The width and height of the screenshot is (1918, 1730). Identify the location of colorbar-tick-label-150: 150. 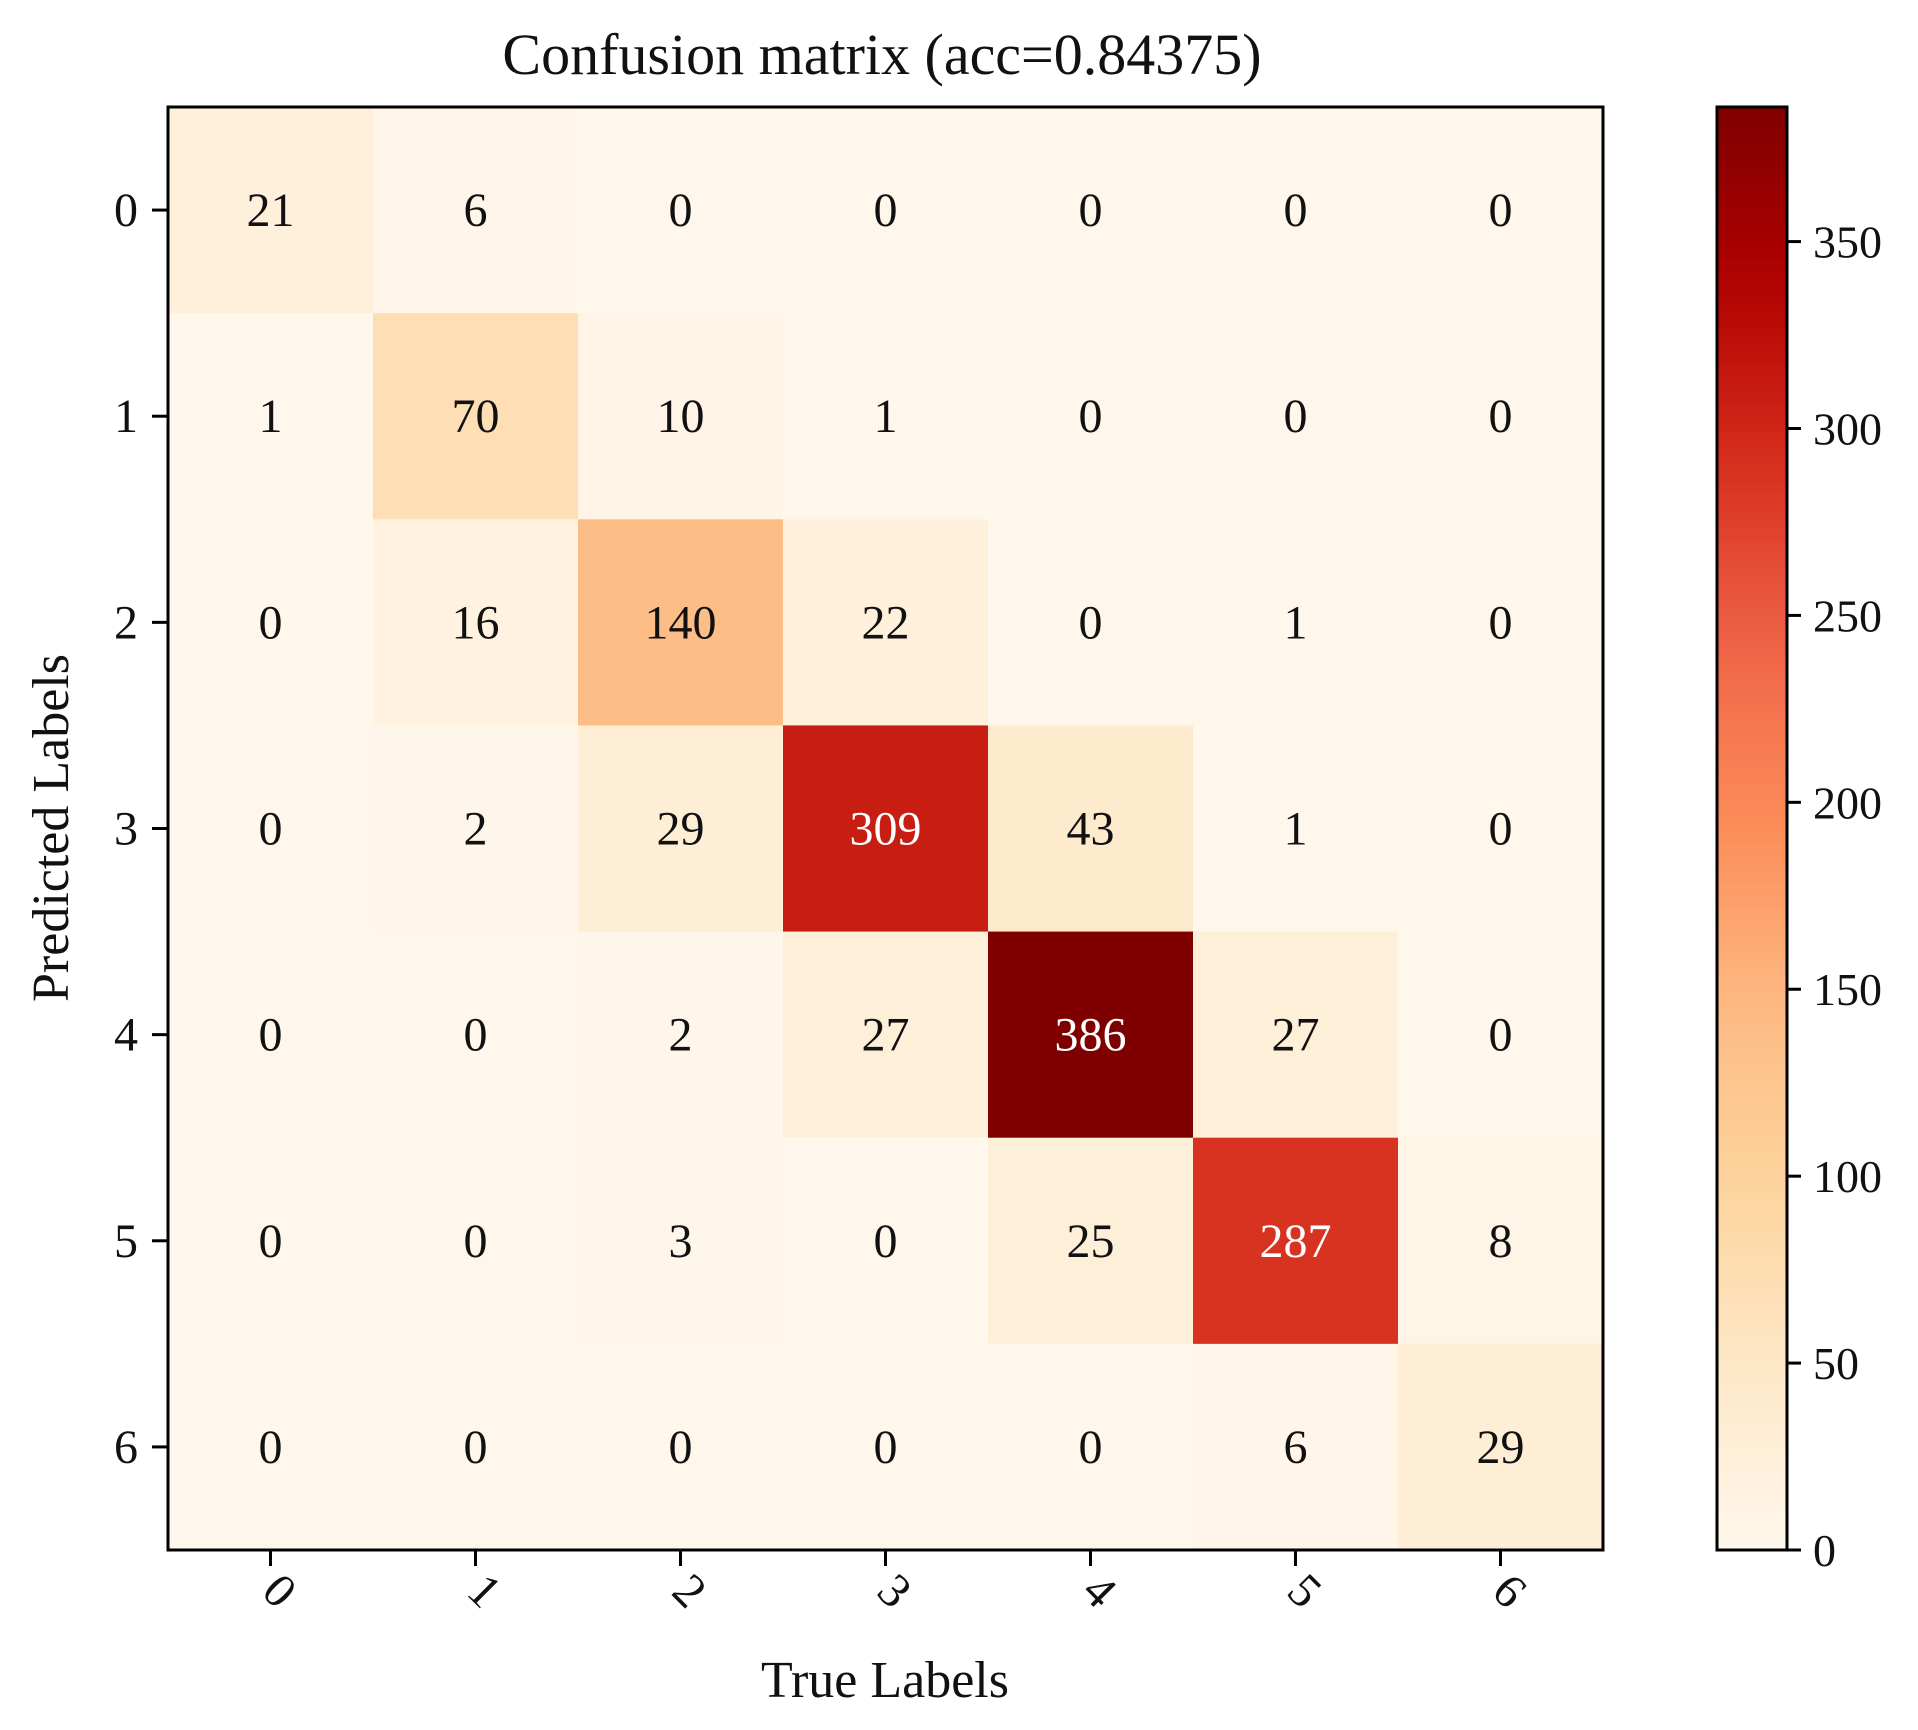
(1847, 989).